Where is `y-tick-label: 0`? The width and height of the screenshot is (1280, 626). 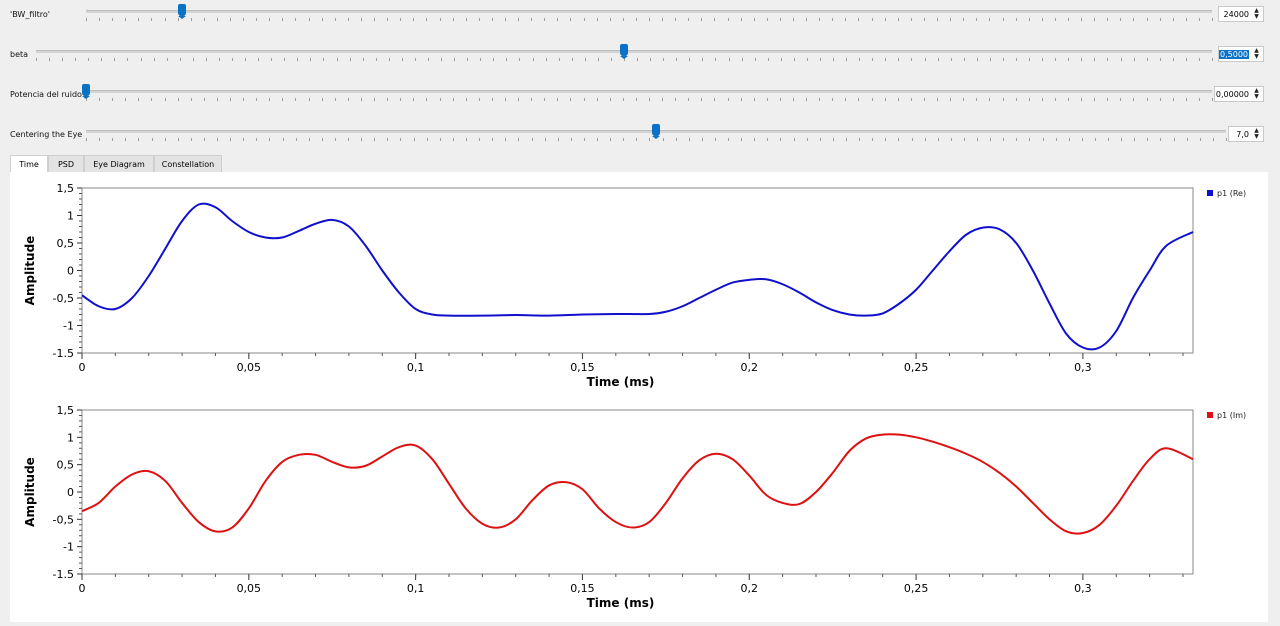 y-tick-label: 0 is located at coordinates (70, 271).